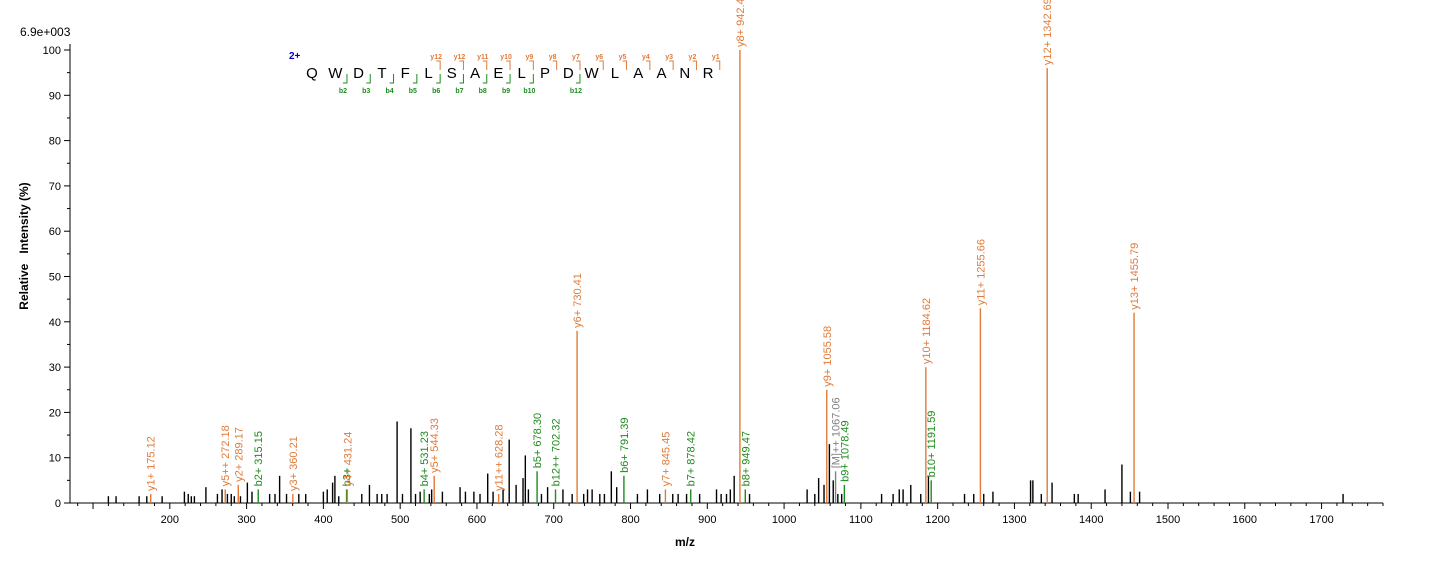  Describe the element at coordinates (348, 459) in the screenshot. I see `peak-label: y4+ 431.24` at that location.